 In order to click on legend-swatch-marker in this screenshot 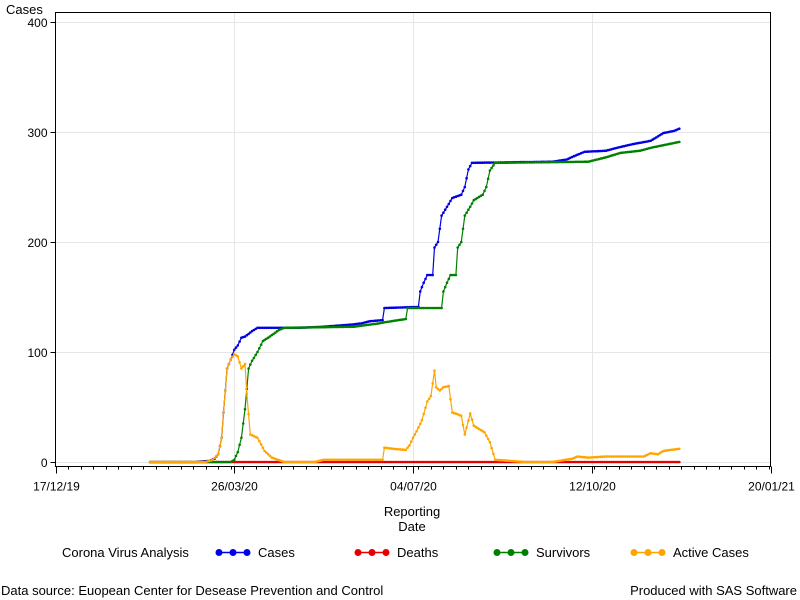, I will do `click(511, 552)`.